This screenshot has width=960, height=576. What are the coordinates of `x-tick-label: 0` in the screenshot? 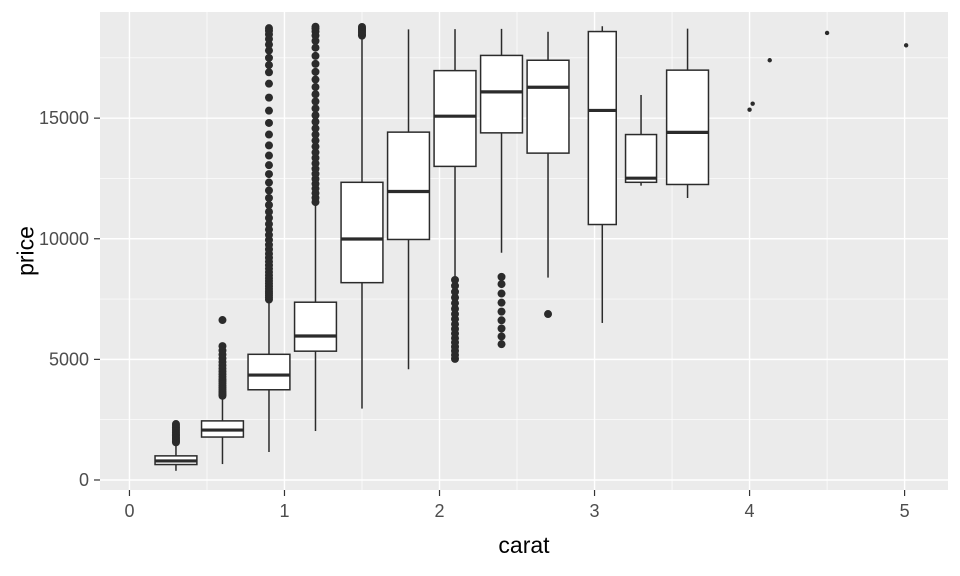 It's located at (129, 511).